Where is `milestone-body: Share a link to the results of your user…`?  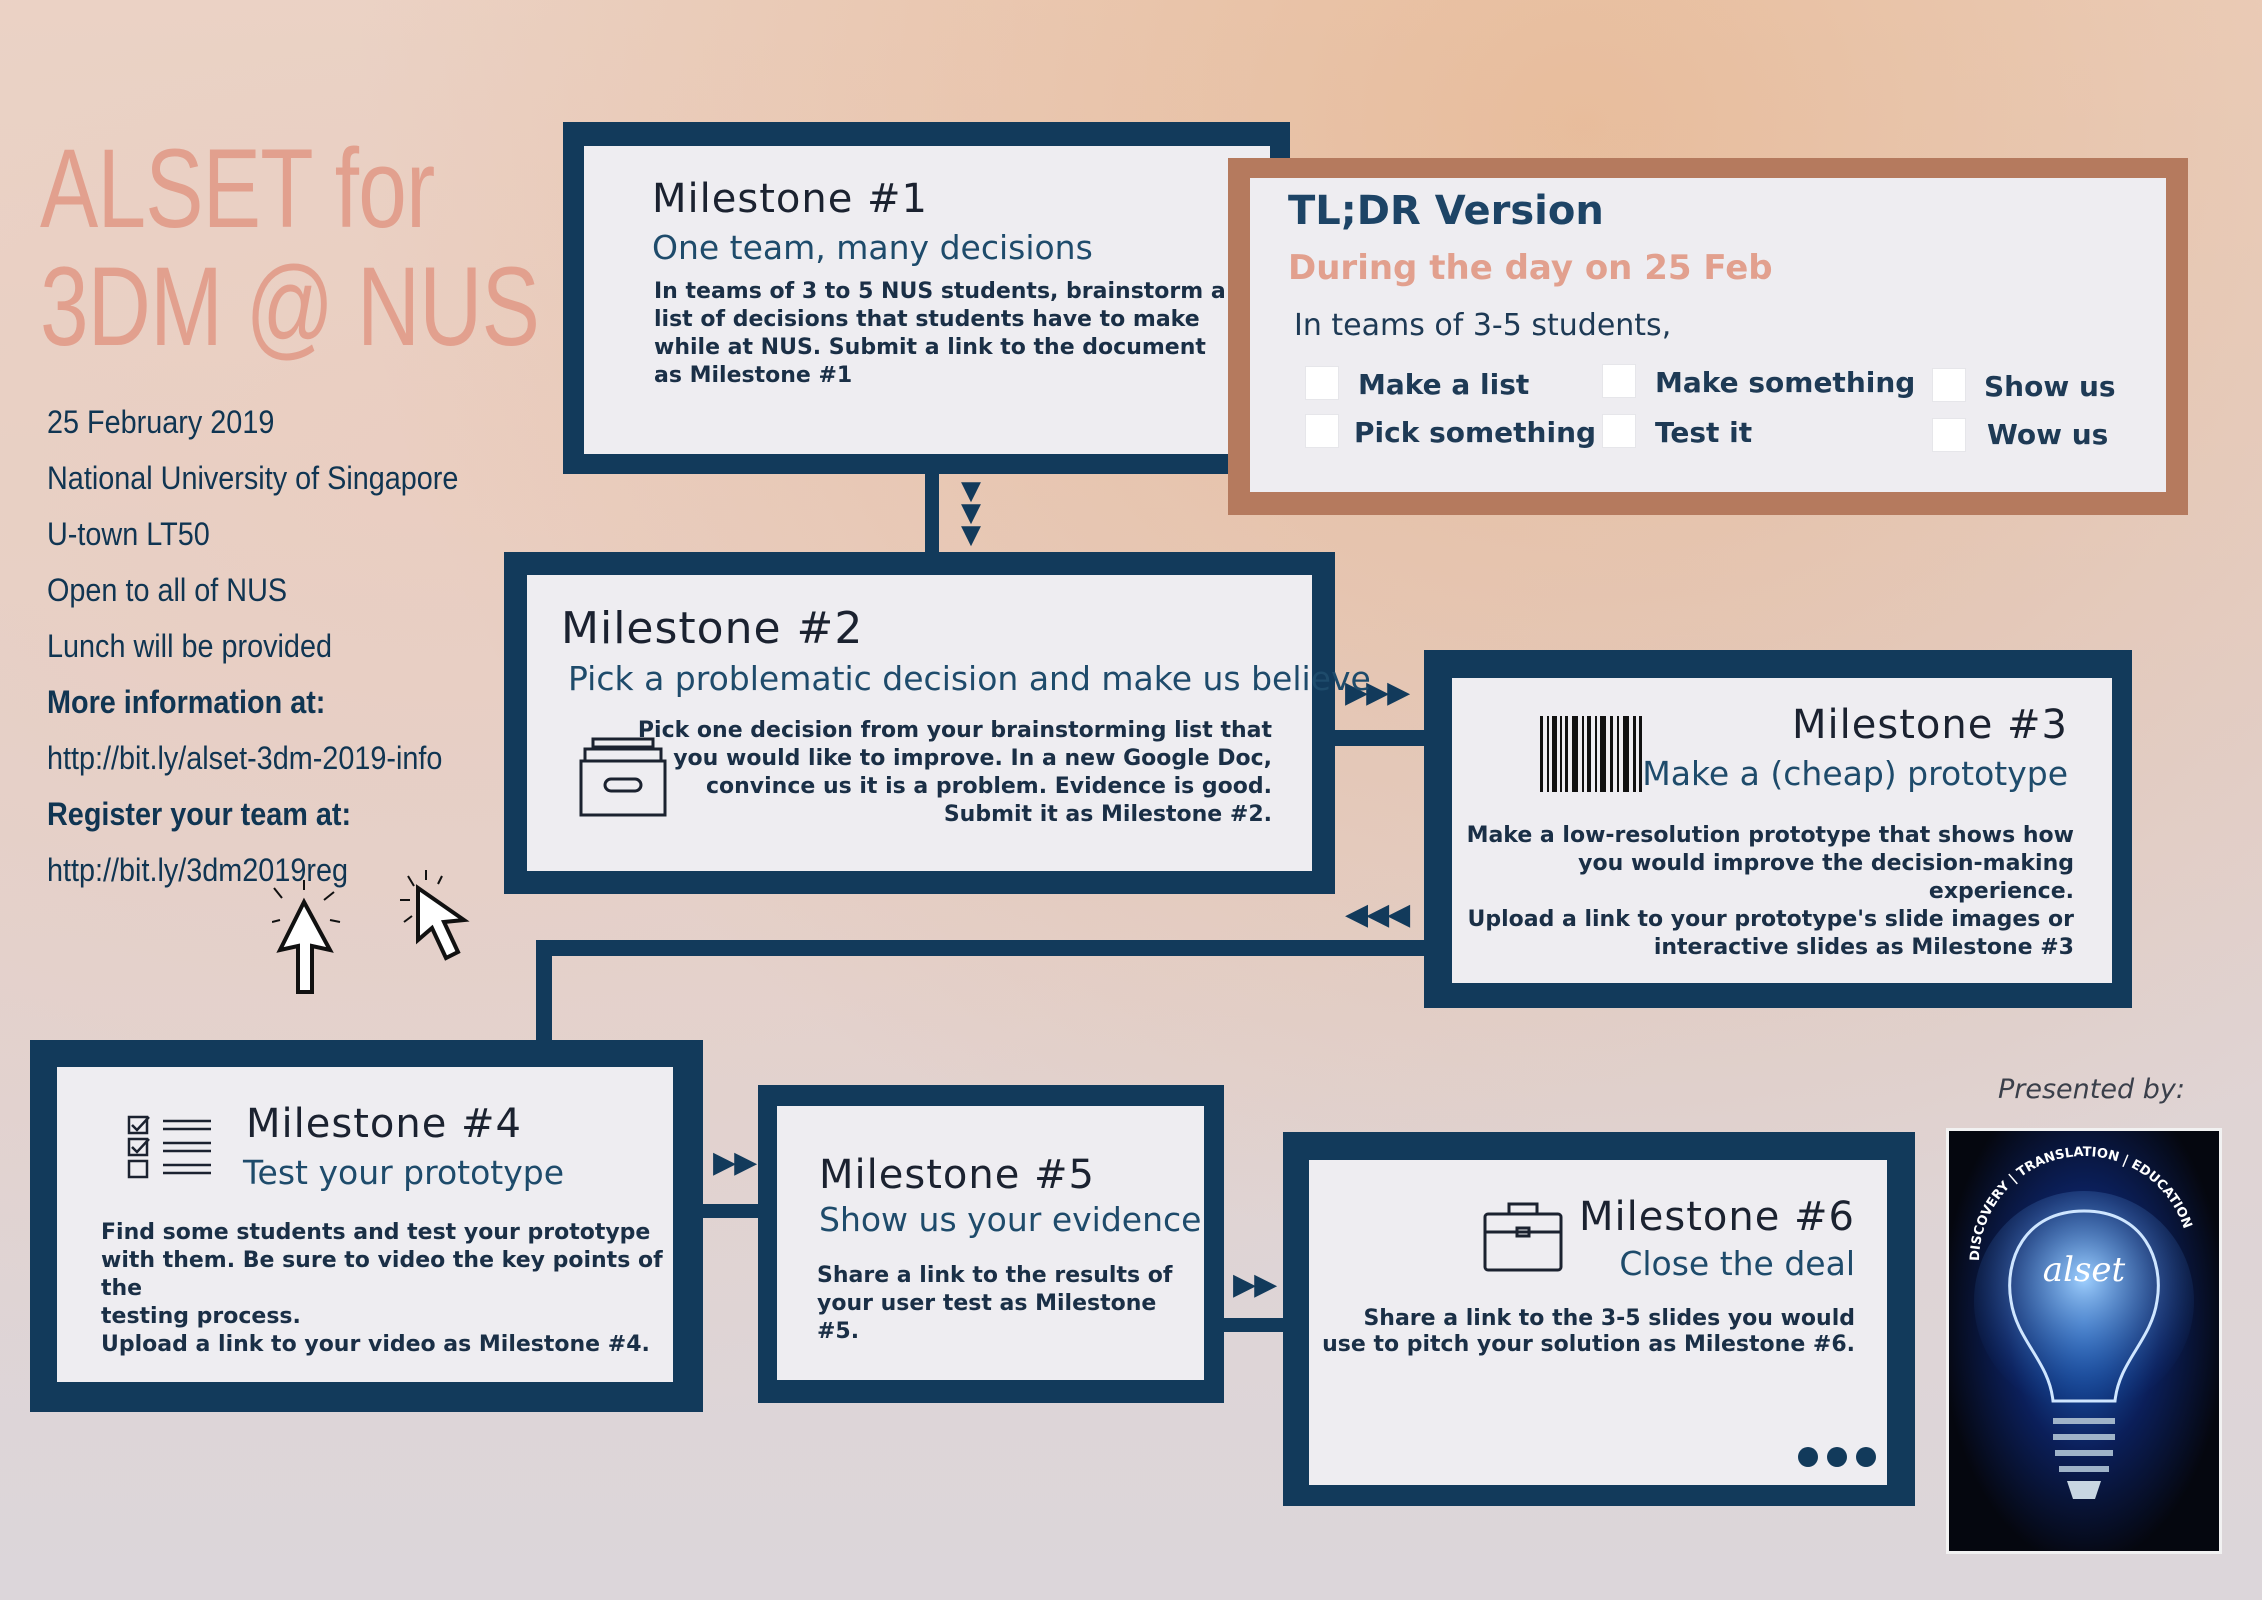
milestone-body: Share a link to the results of your user… is located at coordinates (995, 1303).